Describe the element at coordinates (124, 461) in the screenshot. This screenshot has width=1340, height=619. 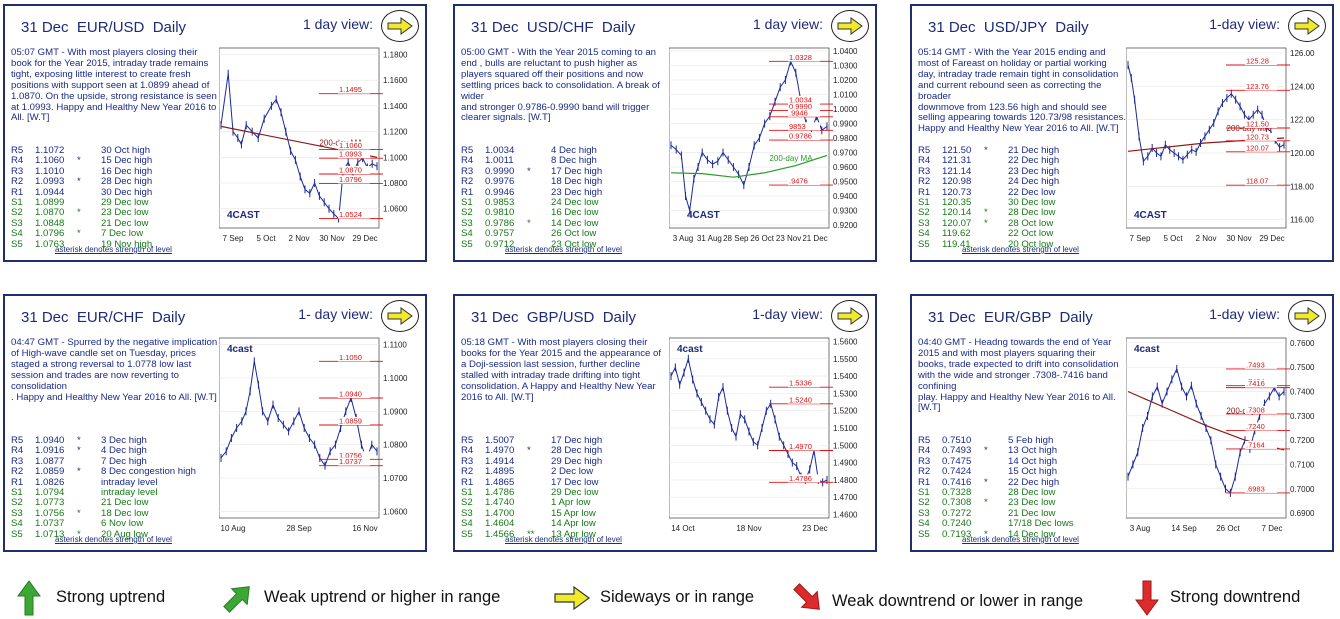
I see `level-desc: 7 Dec high` at that location.